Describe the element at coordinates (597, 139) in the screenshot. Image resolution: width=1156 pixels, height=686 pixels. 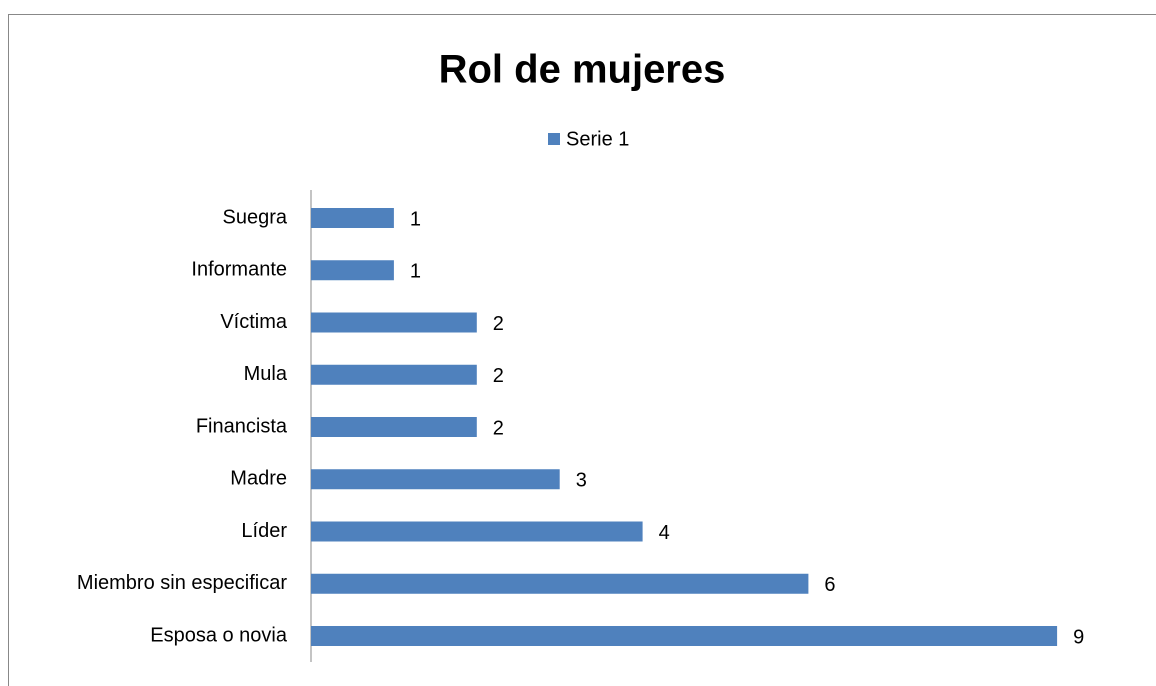
I see `legend-label: Serie 1` at that location.